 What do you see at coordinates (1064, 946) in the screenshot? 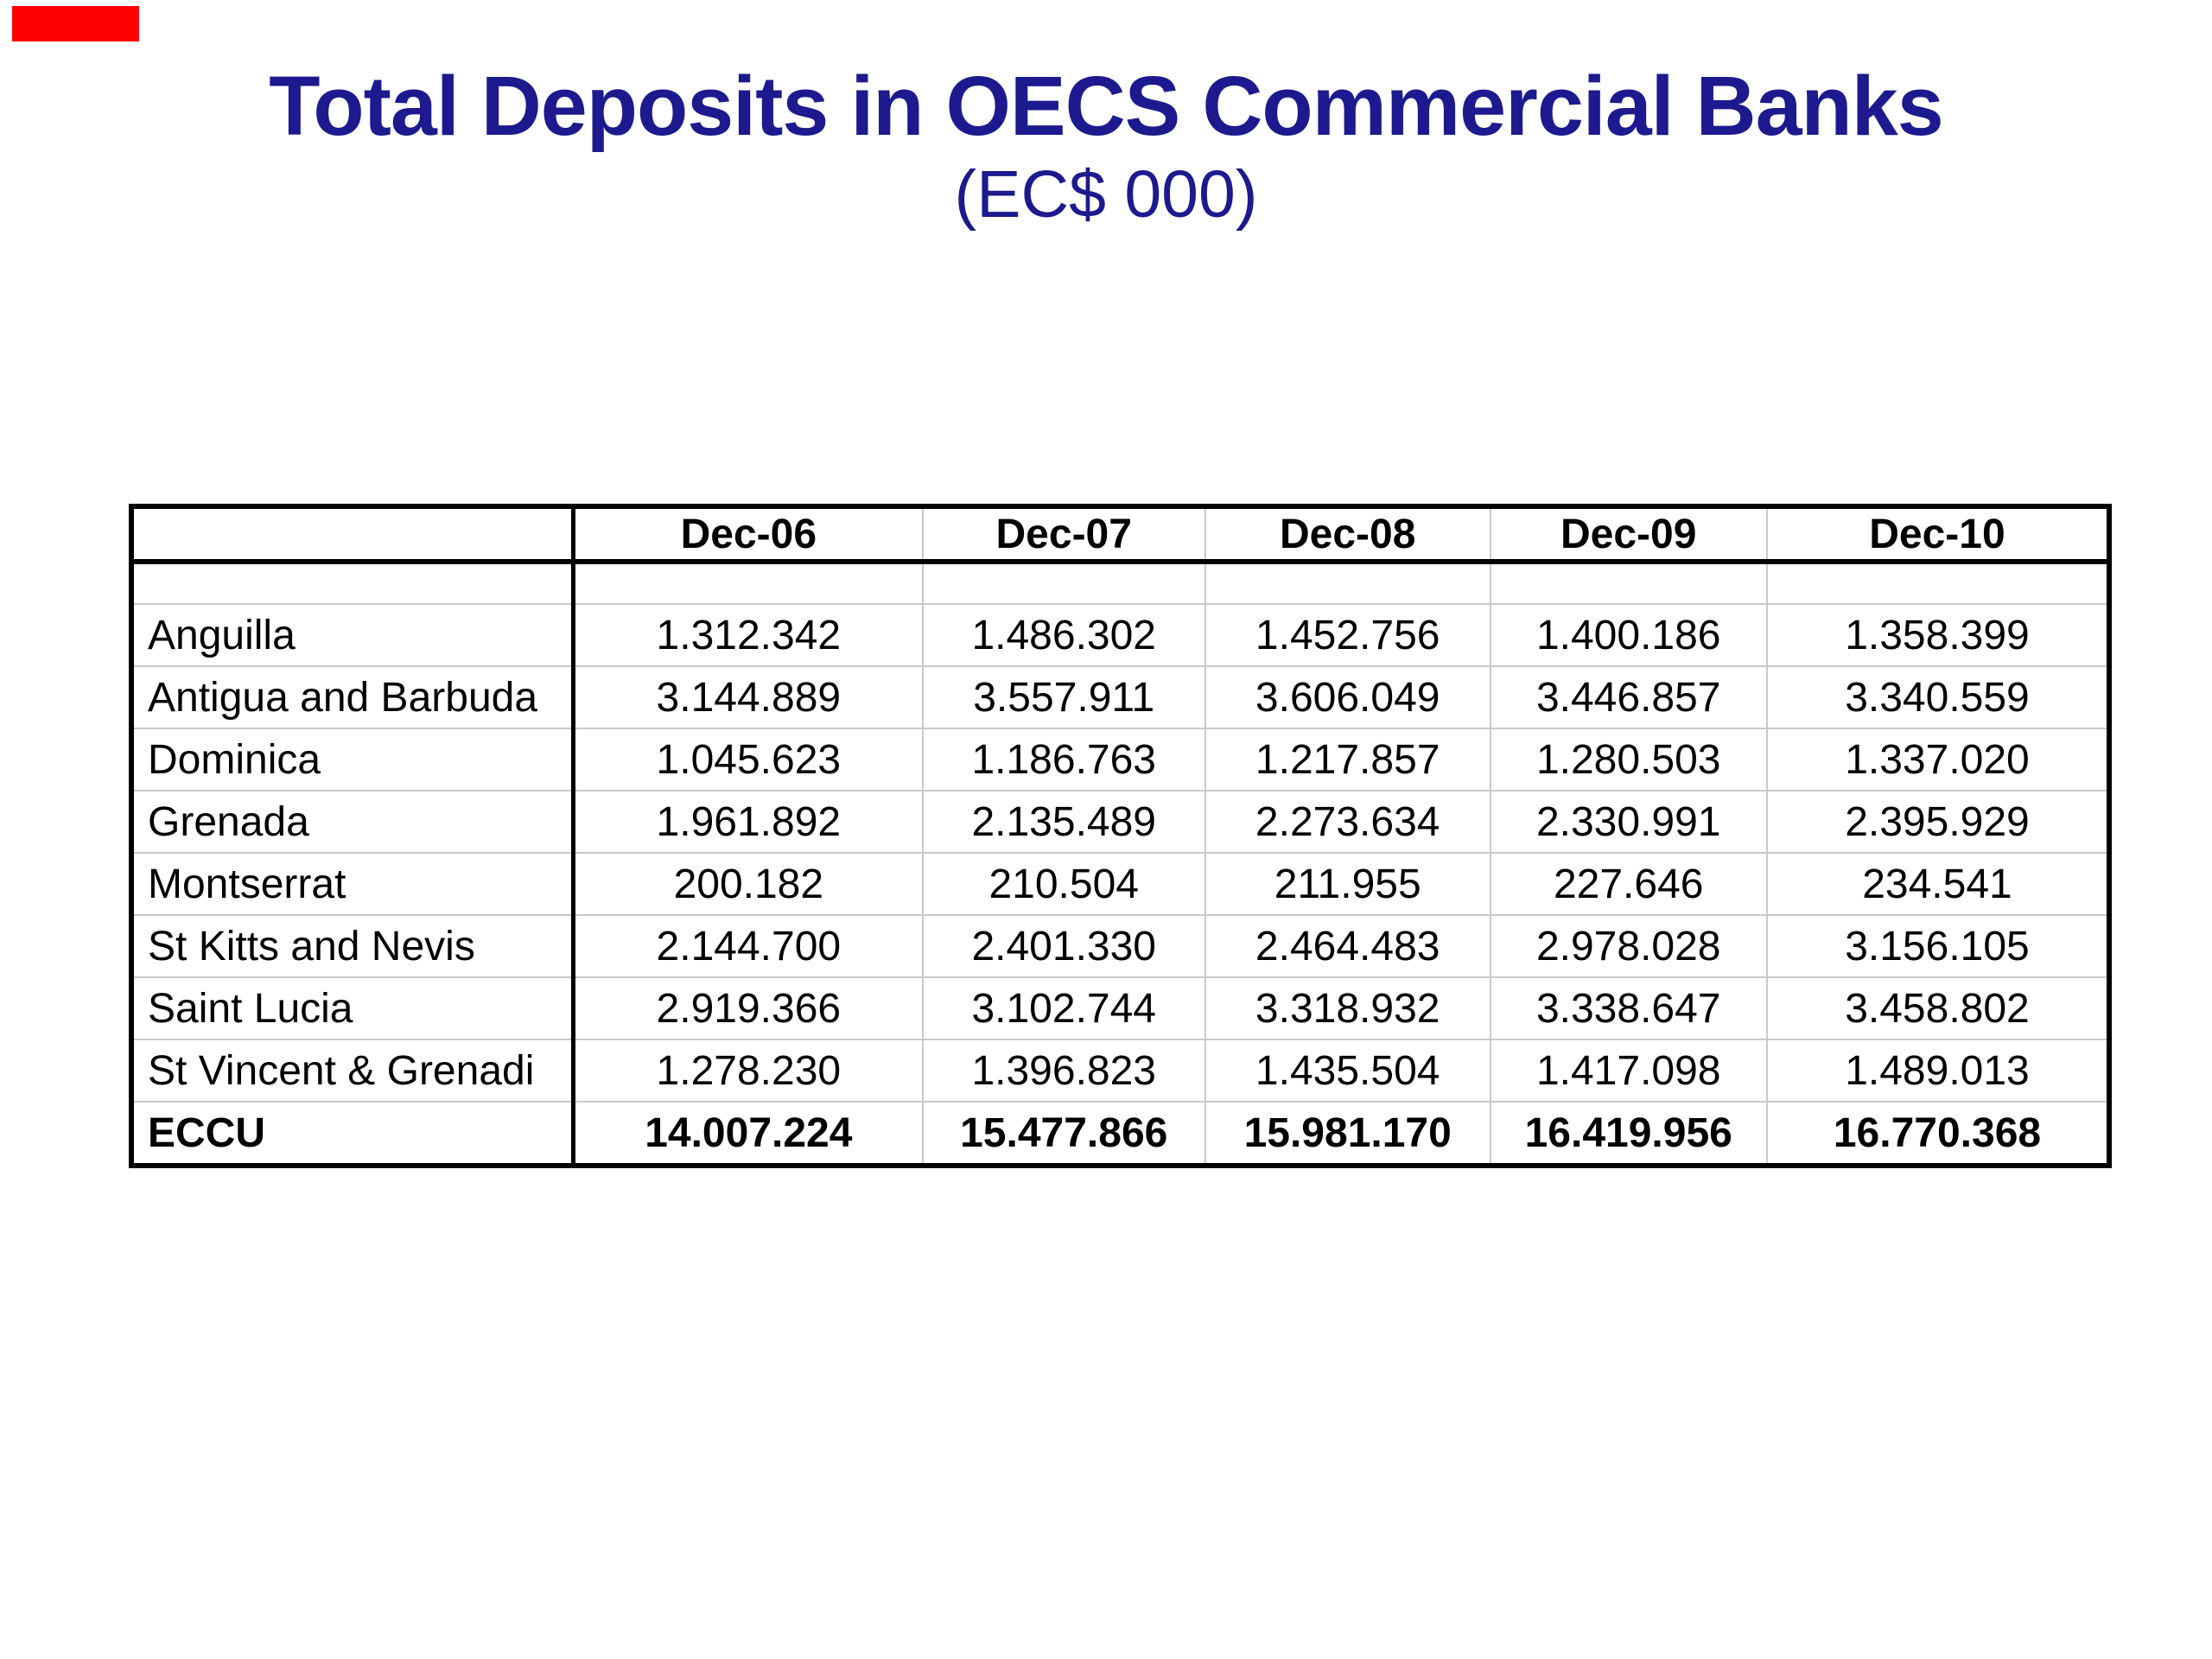
I see `value-cell: 2.401.330` at bounding box center [1064, 946].